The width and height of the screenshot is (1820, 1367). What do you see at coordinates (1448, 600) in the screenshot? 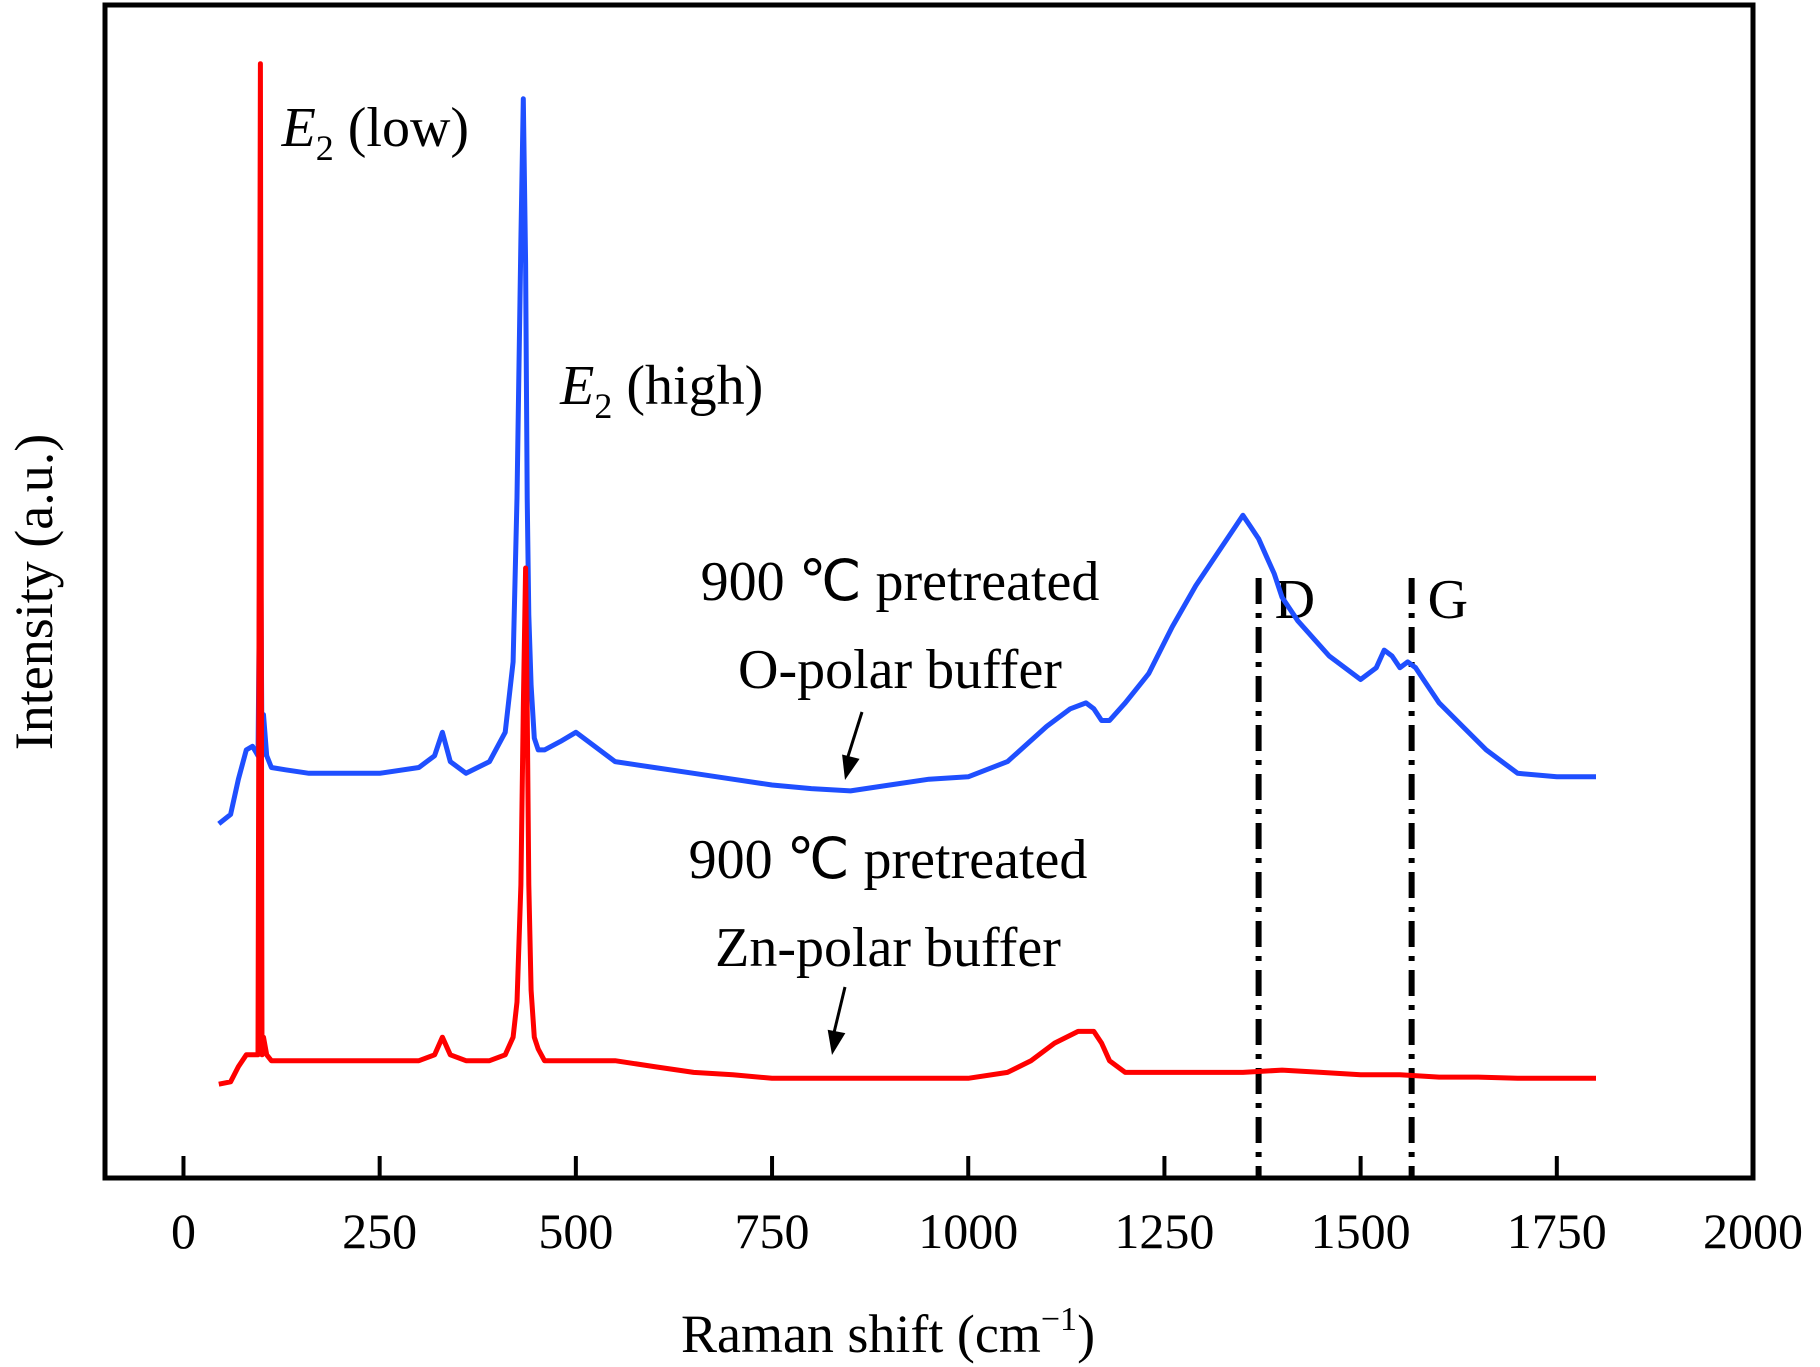
I see `reference-line-label: G` at bounding box center [1448, 600].